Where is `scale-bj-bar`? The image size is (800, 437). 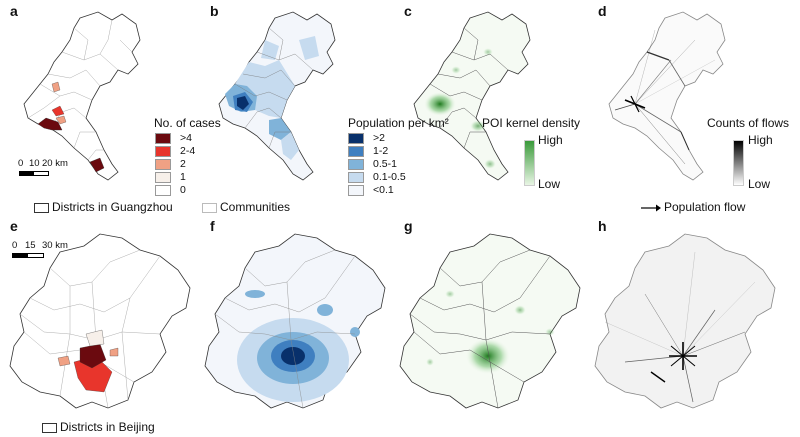
scale-bj-bar is located at coordinates (28, 255).